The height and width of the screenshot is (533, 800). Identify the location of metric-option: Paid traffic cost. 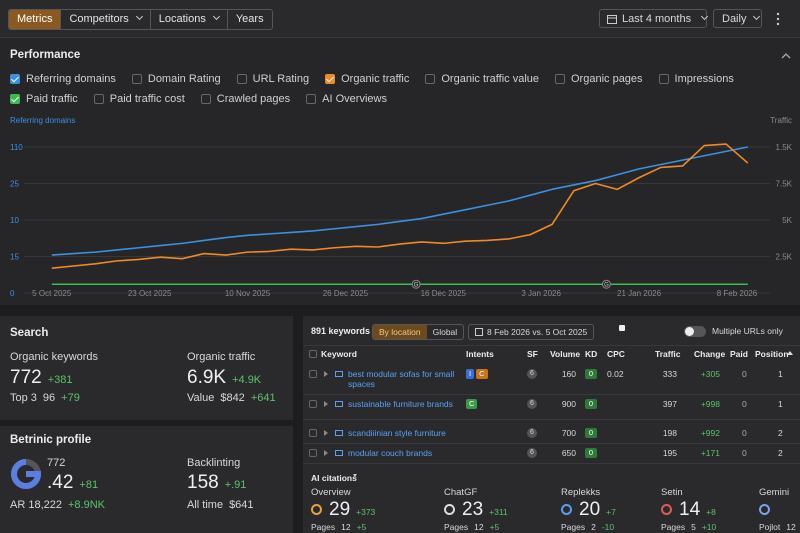
(139, 99).